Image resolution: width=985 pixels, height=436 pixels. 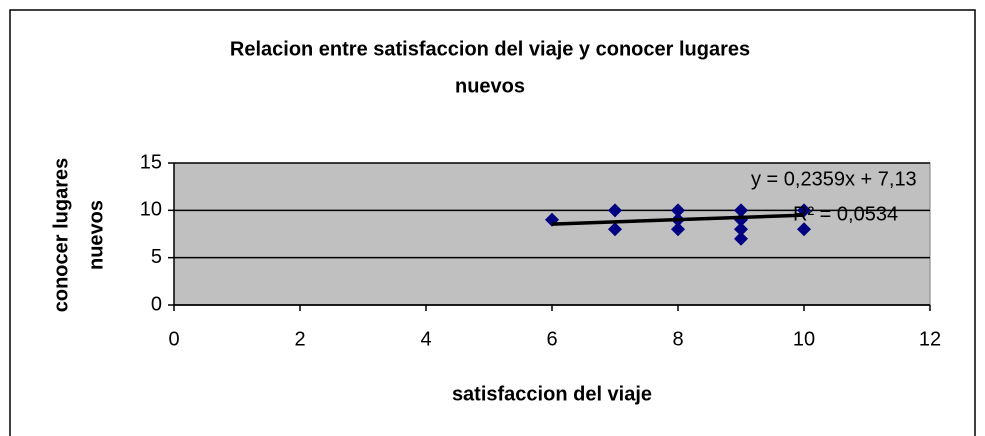 What do you see at coordinates (156, 257) in the screenshot?
I see `y-tick-label: 5` at bounding box center [156, 257].